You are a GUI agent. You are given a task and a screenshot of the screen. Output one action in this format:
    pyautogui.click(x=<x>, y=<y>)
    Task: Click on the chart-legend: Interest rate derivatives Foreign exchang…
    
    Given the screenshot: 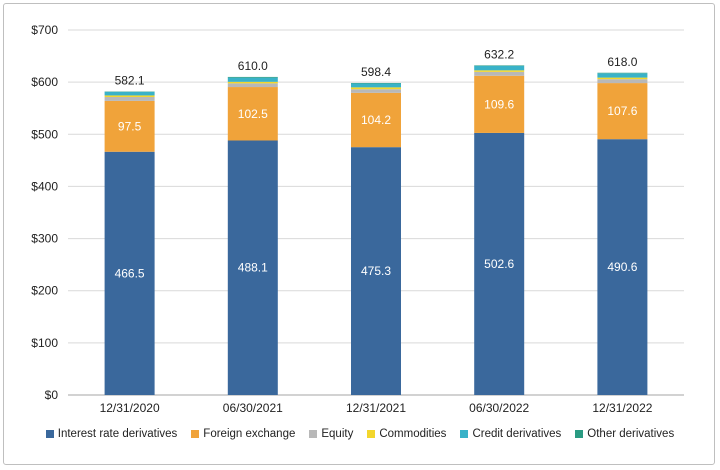 What is the action you would take?
    pyautogui.click(x=360, y=434)
    